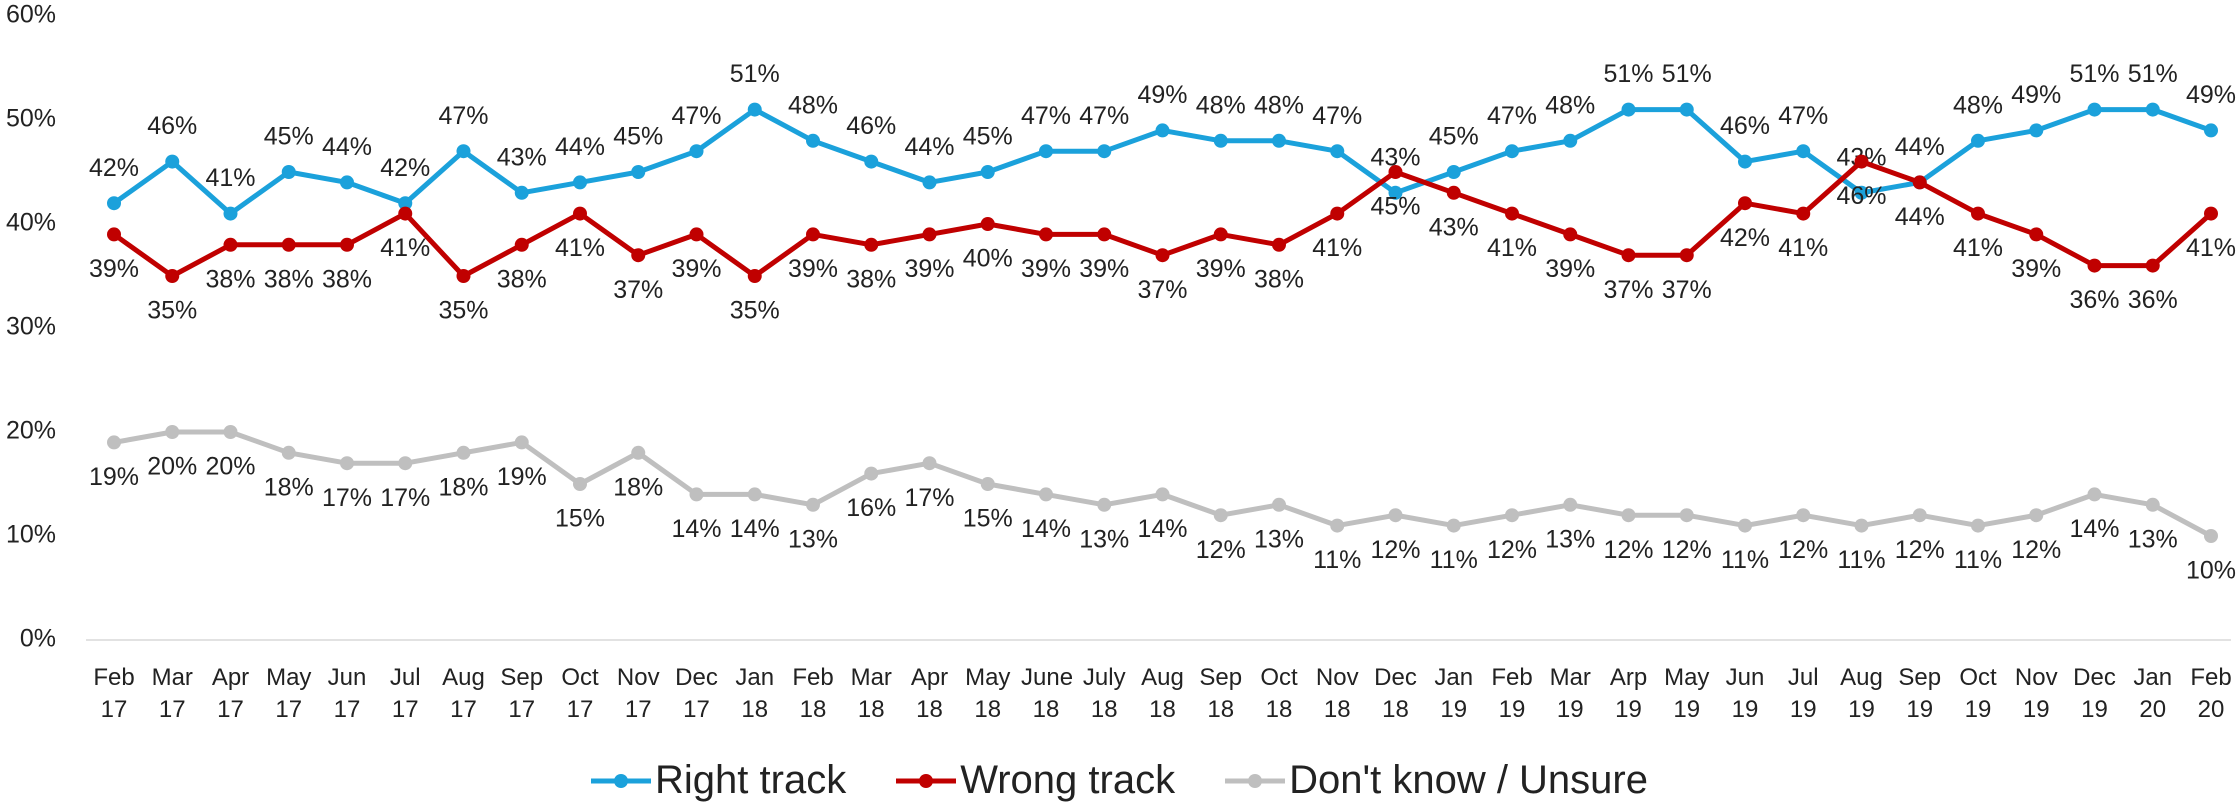  What do you see at coordinates (1745, 238) in the screenshot?
I see `data-label: 42%` at bounding box center [1745, 238].